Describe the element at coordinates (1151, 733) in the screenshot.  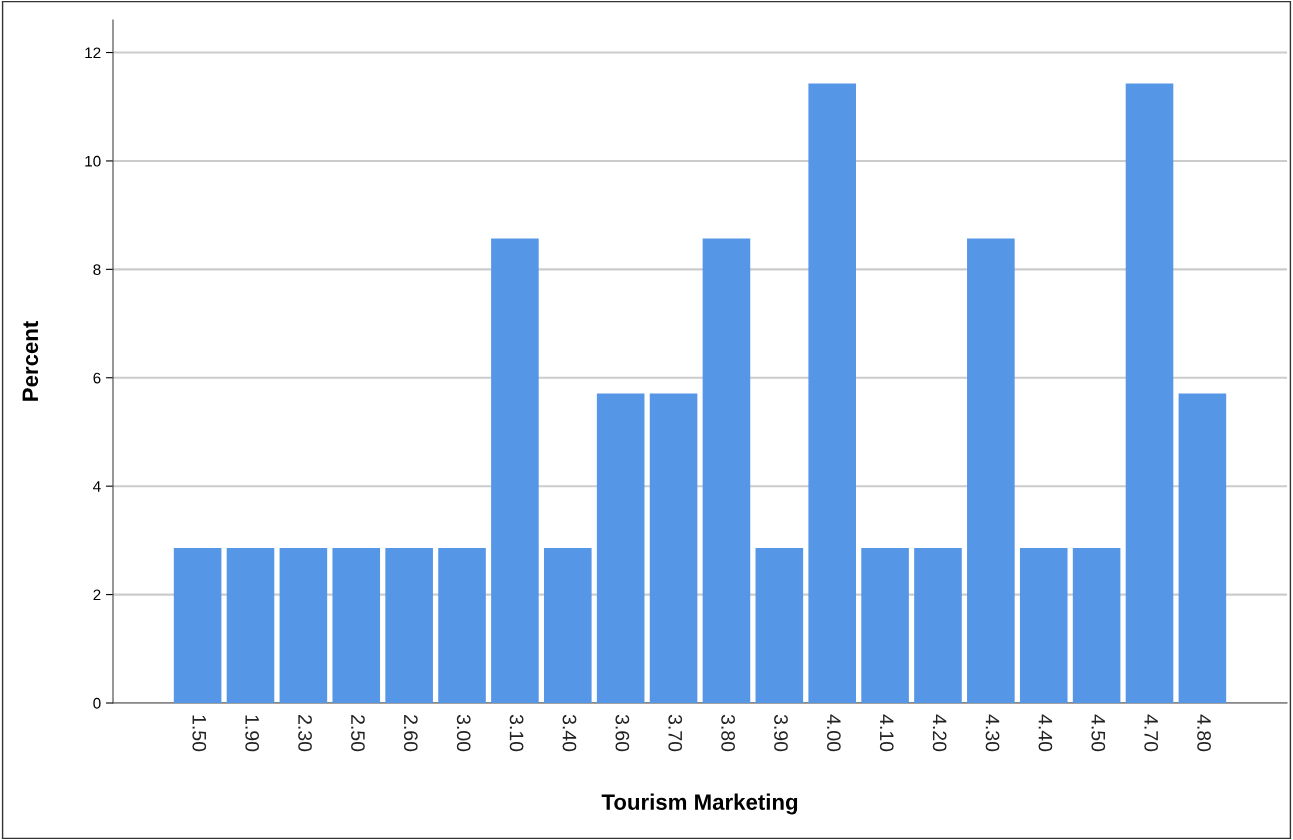
I see `x-tick-label: 4.70` at that location.